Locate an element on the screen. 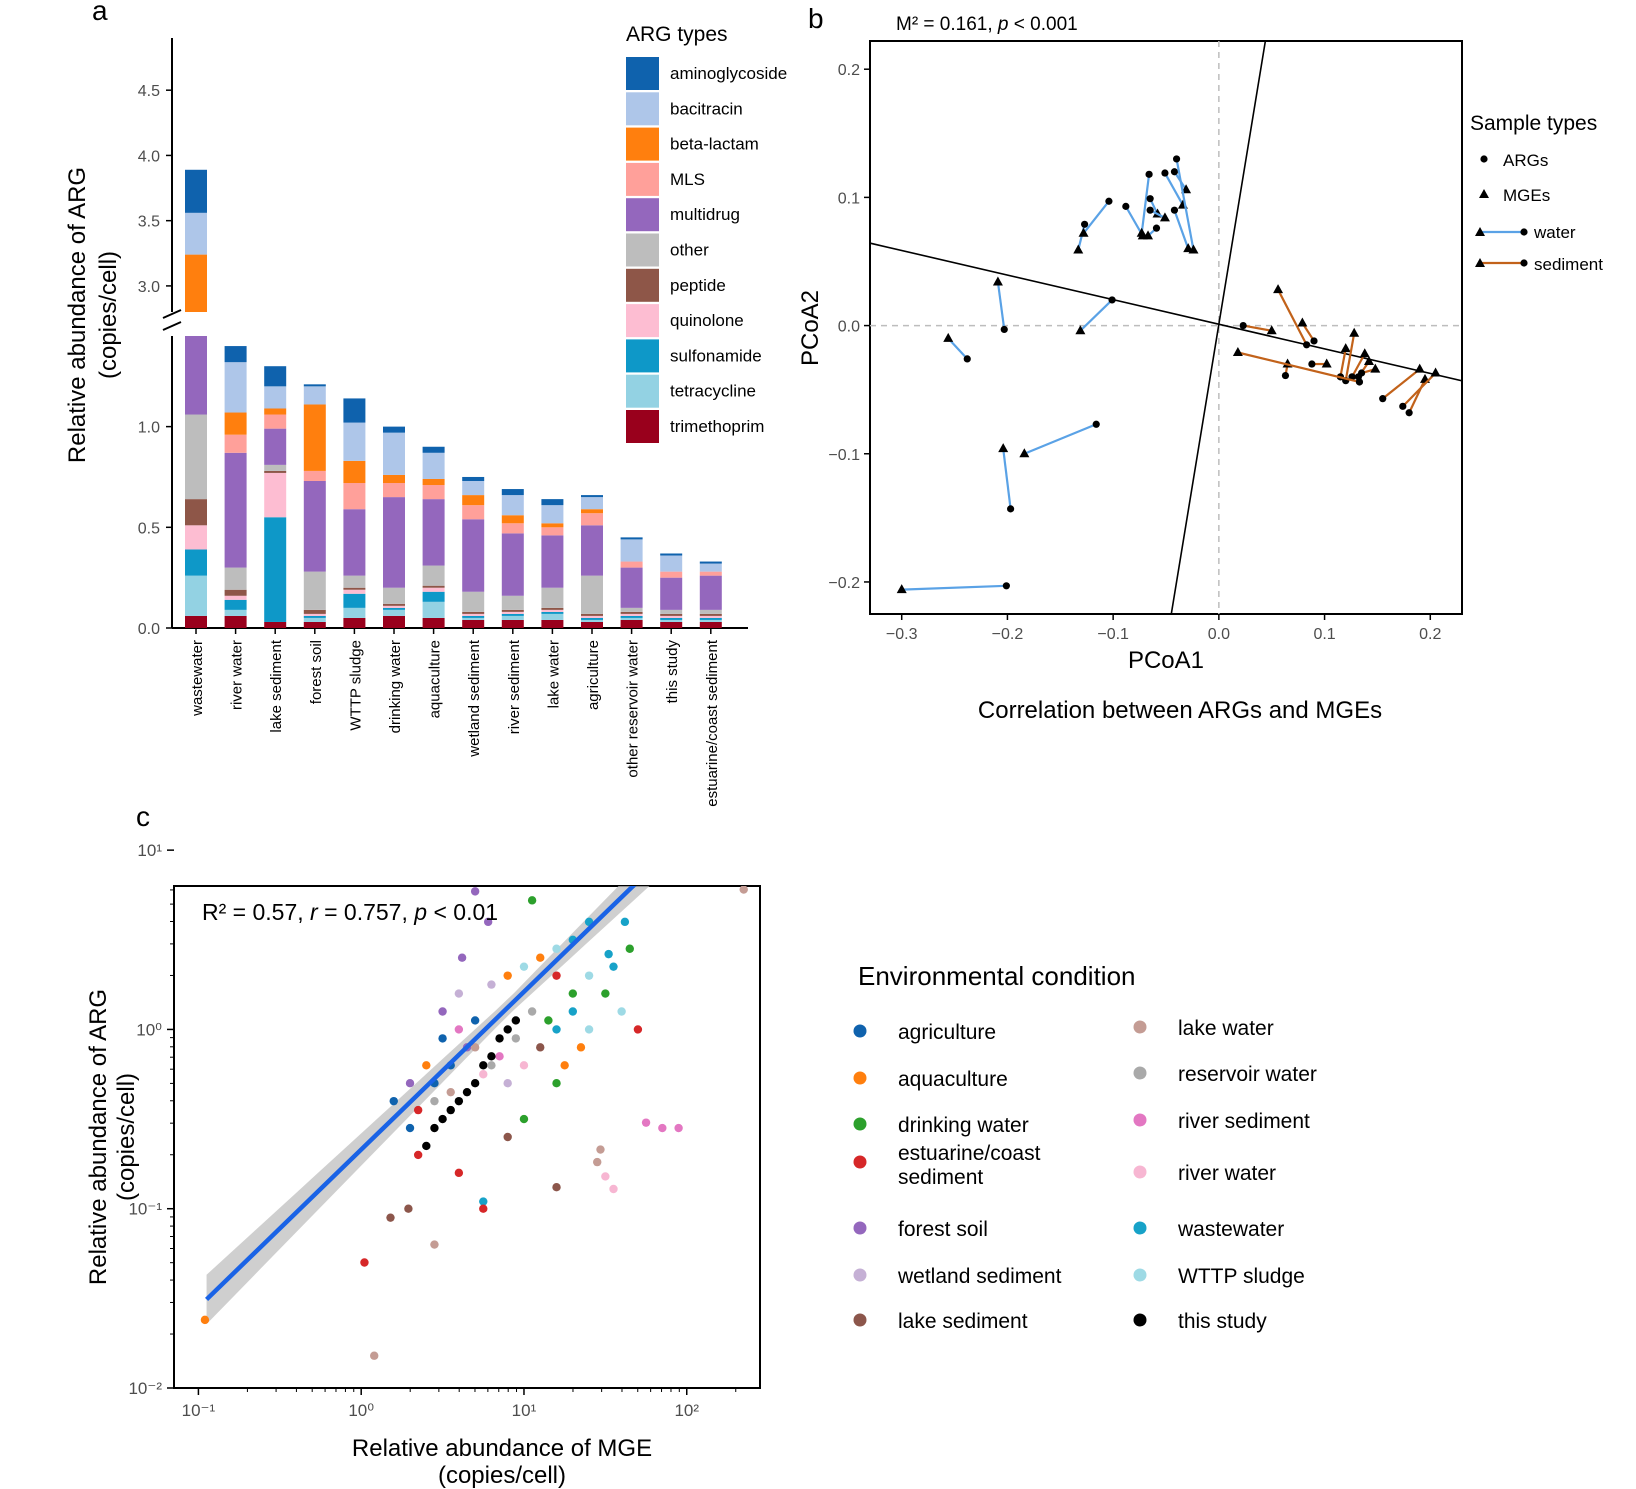 The width and height of the screenshot is (1636, 1489). panel-b-ticks: −0.3 −0.2 −0.1 0.0 0.1 0.2 −0.2 −0.1 0.0 0.1 0.2 is located at coordinates (1134, 352).